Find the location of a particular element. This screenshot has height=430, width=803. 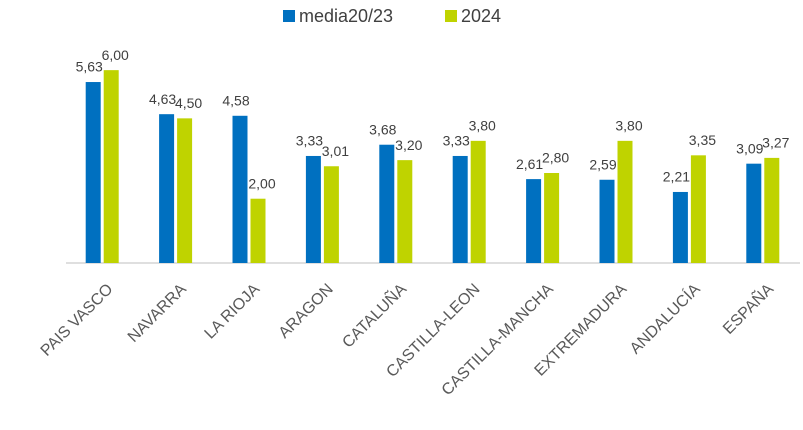

x-tick-label: PAIS VASCO is located at coordinates (77, 320).